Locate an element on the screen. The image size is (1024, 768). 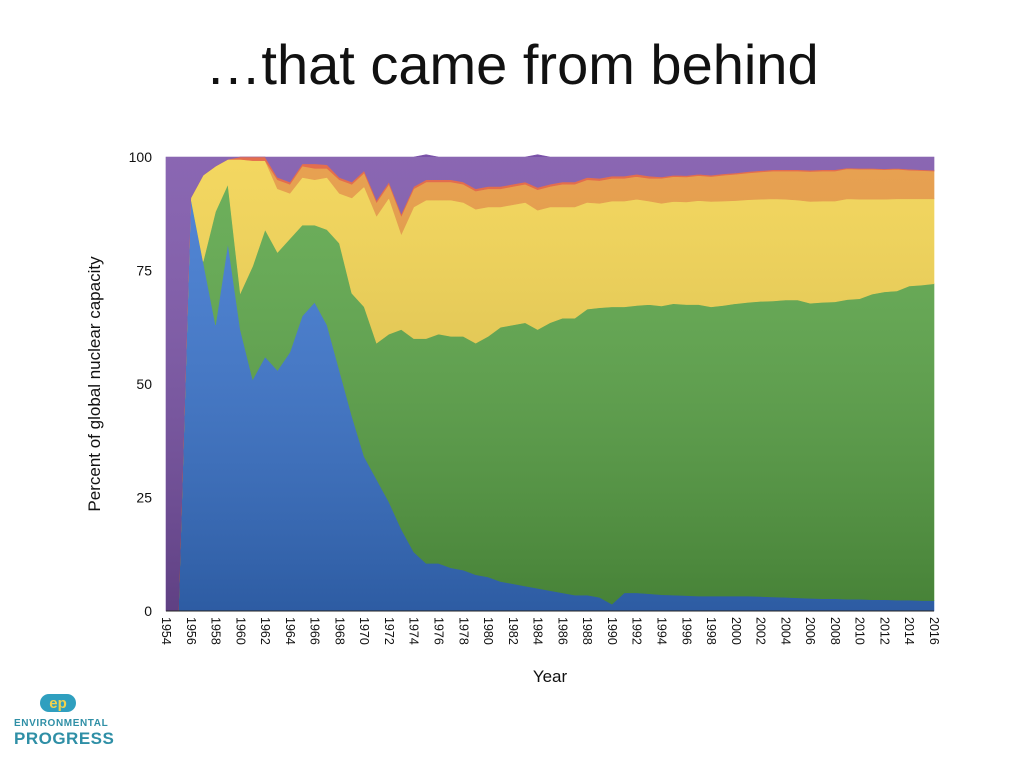
x-tick-label: 2006 is located at coordinates (810, 631).